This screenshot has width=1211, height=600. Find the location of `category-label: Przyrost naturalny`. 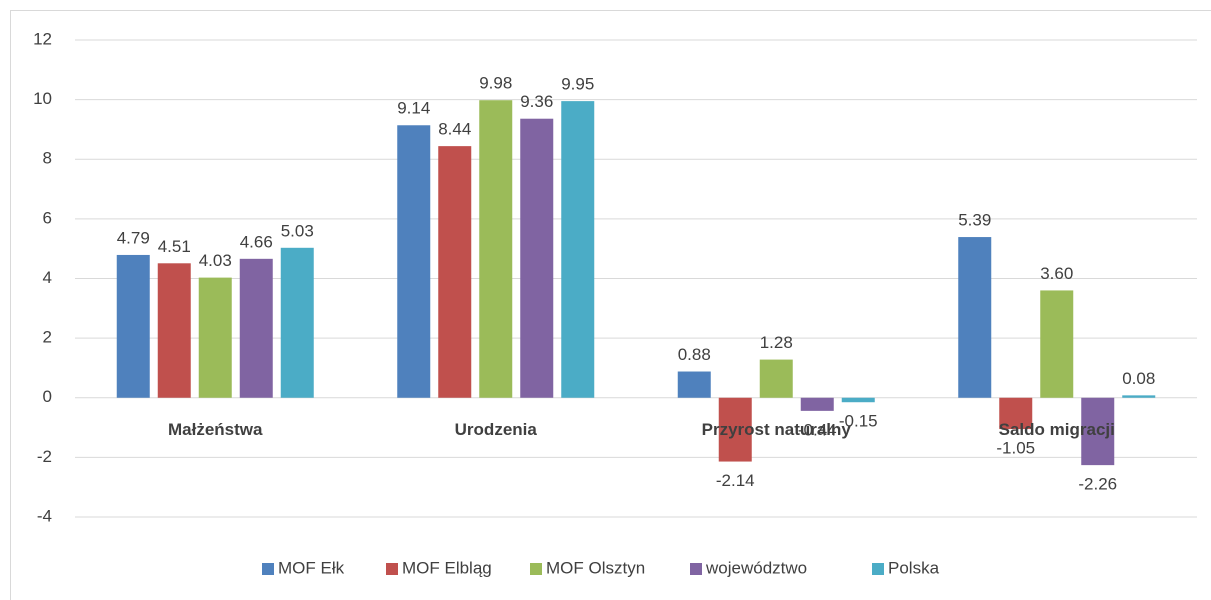

category-label: Przyrost naturalny is located at coordinates (777, 429).